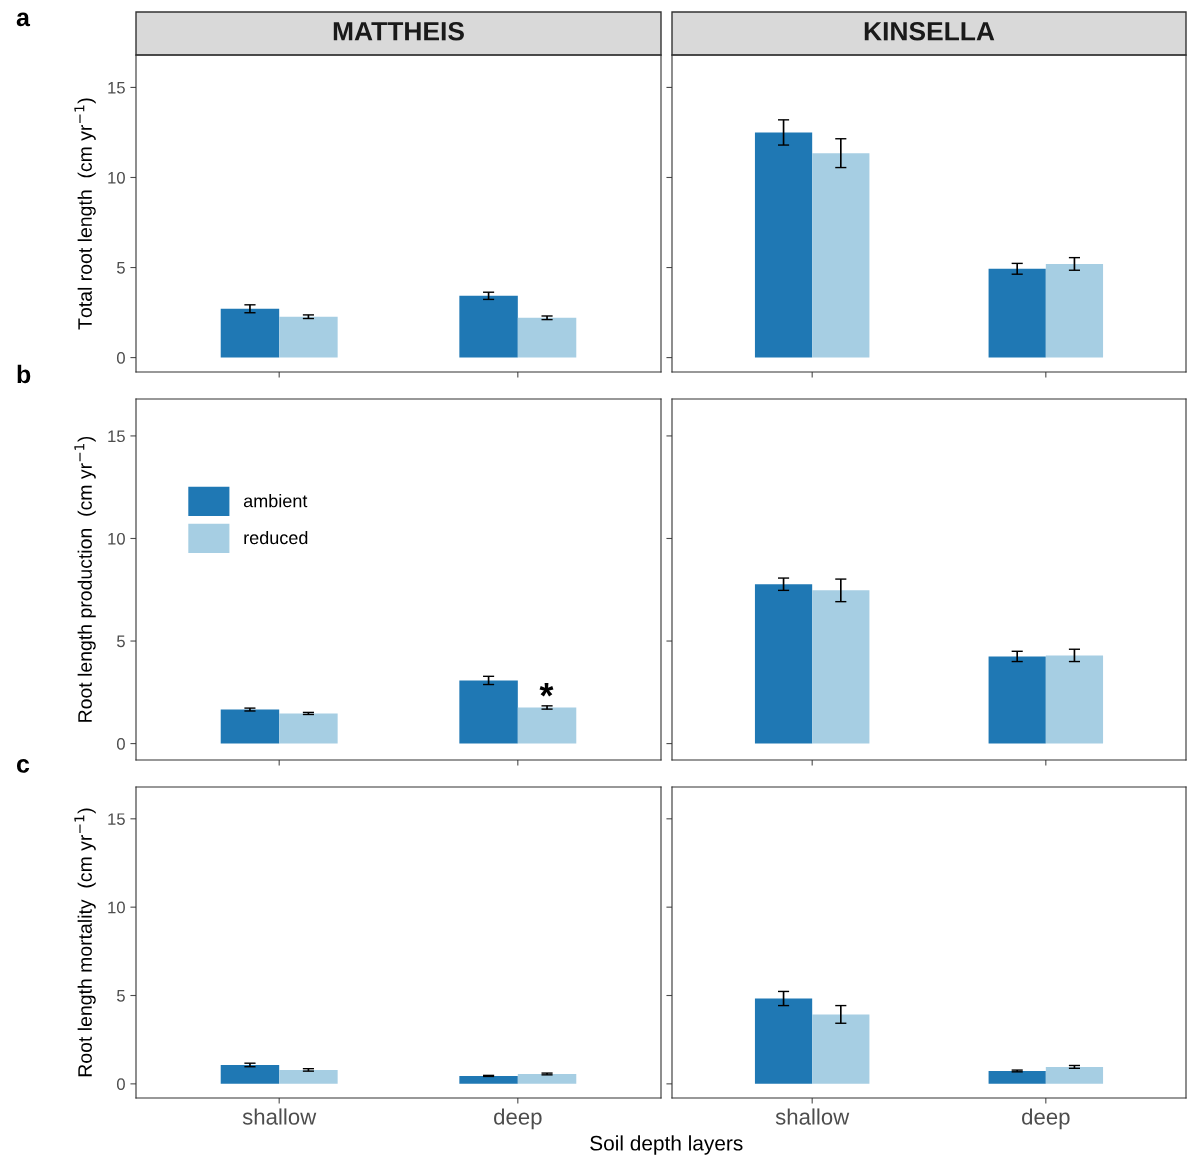  Describe the element at coordinates (23, 19) in the screenshot. I see `text: a` at that location.